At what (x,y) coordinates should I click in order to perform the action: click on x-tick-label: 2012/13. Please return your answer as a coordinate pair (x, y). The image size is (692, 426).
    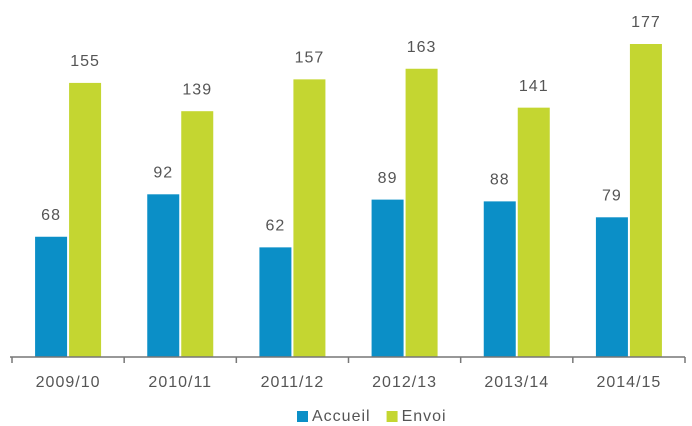
    Looking at the image, I should click on (404, 382).